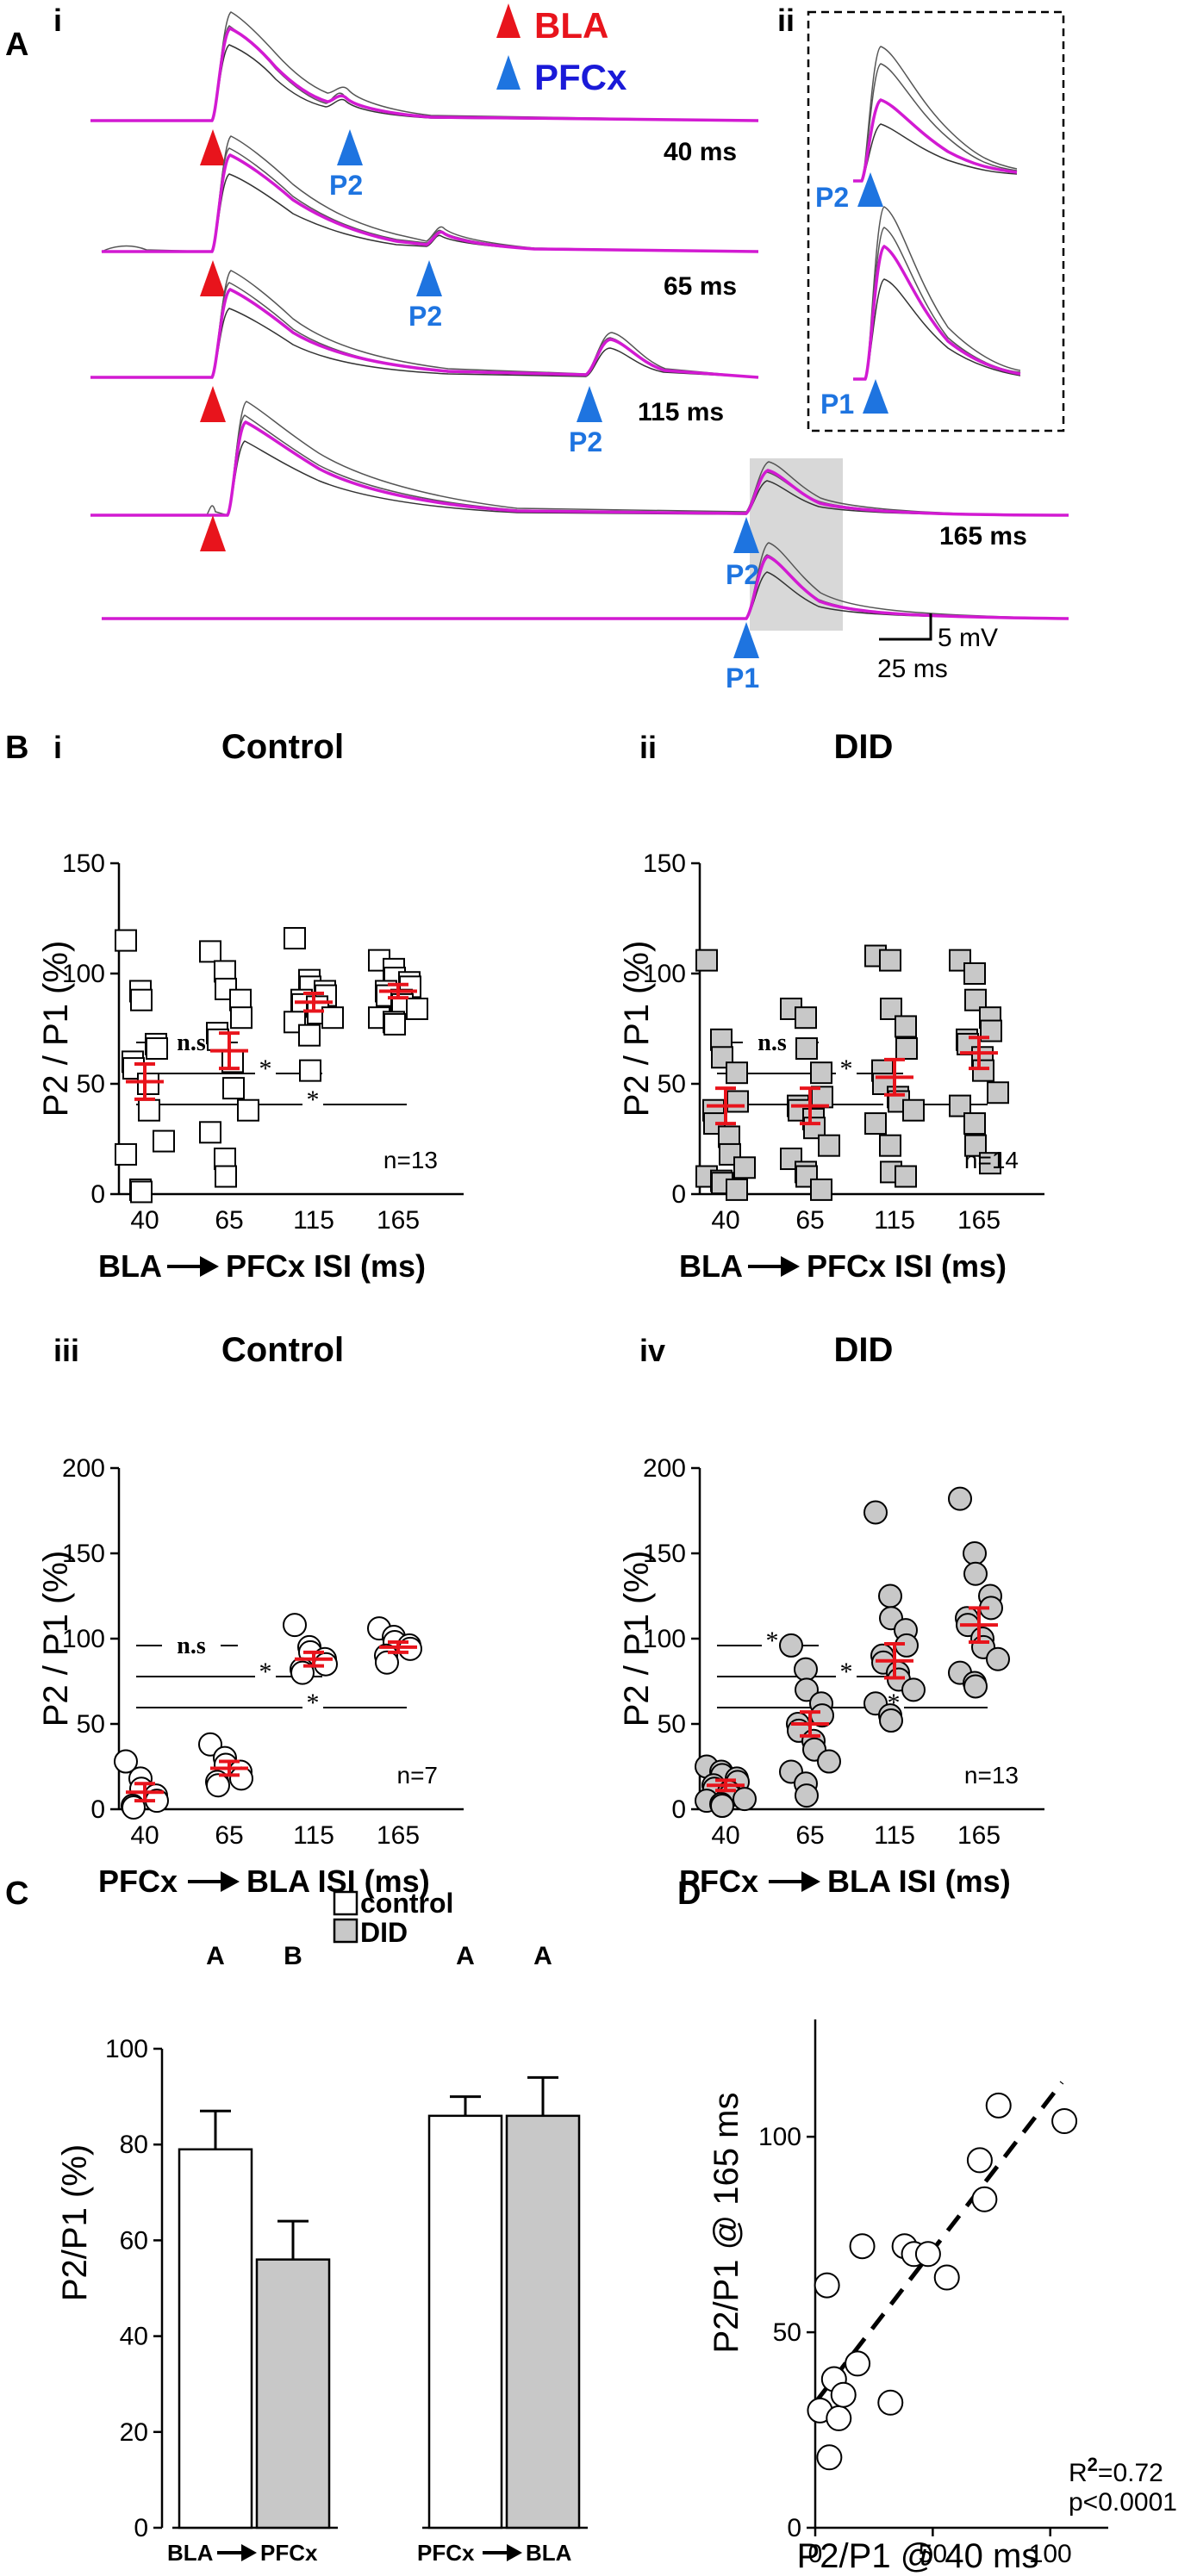  I want to click on d-x-tick-label: 50, so click(933, 2554).